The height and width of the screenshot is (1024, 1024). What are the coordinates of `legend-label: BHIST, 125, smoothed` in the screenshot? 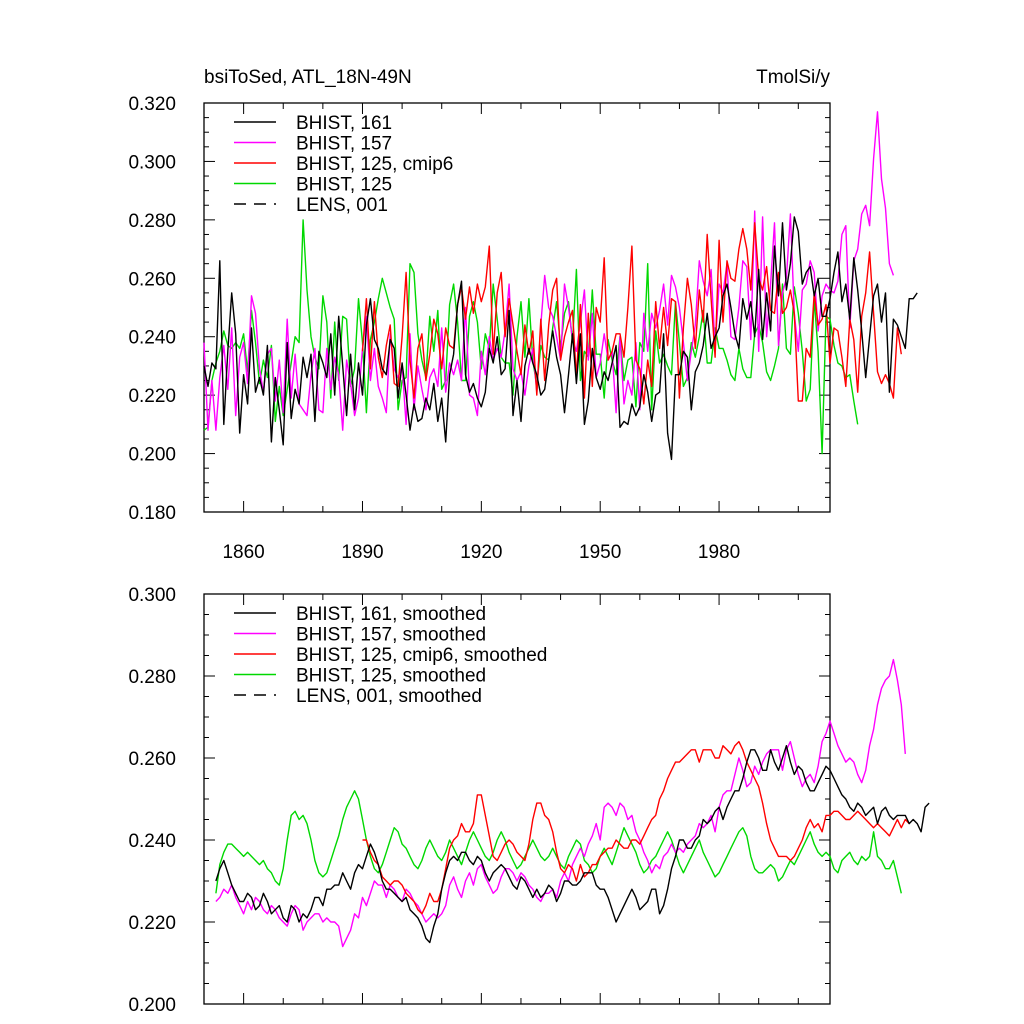 It's located at (391, 676).